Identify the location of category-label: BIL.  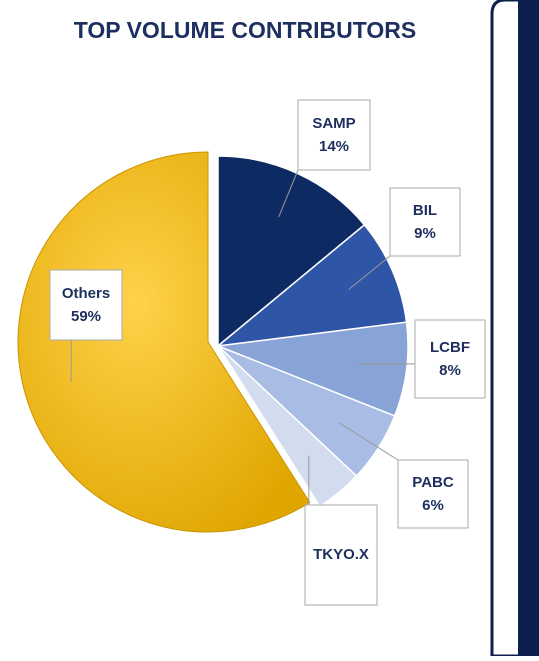
(425, 210).